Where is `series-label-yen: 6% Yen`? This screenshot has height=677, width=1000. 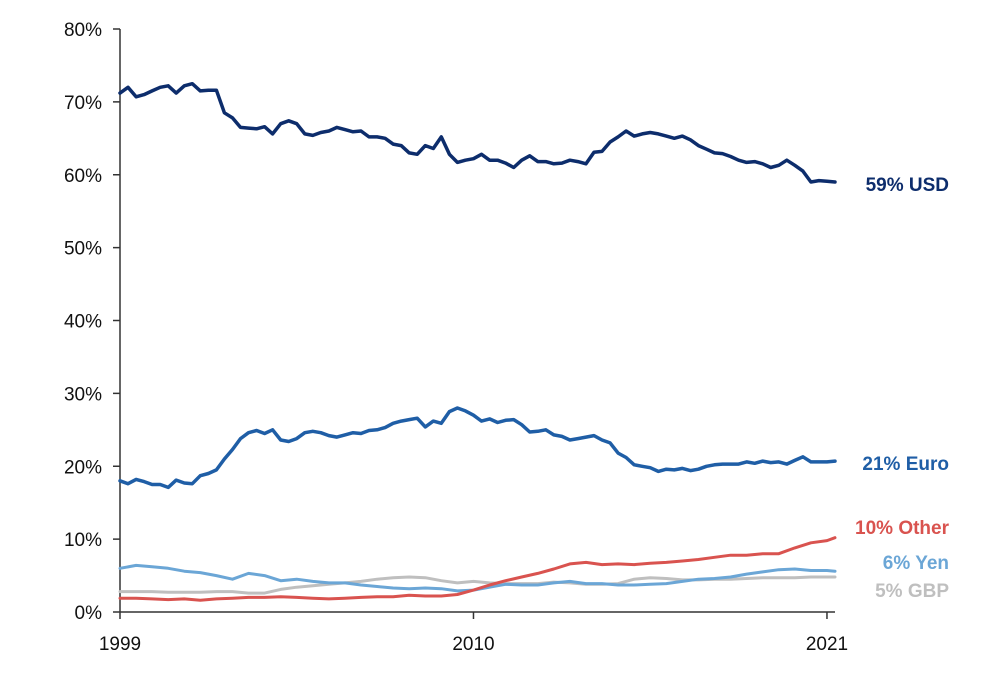 series-label-yen: 6% Yen is located at coordinates (916, 563).